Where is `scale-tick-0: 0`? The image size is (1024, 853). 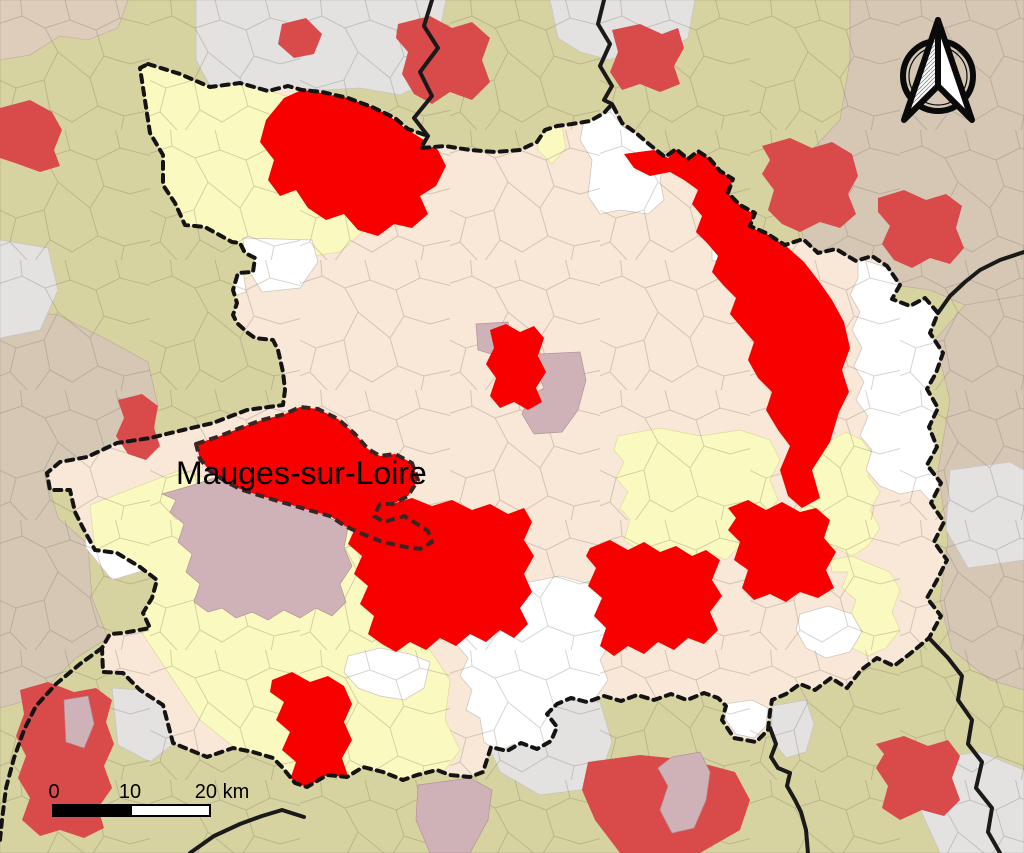
scale-tick-0: 0 is located at coordinates (53, 792).